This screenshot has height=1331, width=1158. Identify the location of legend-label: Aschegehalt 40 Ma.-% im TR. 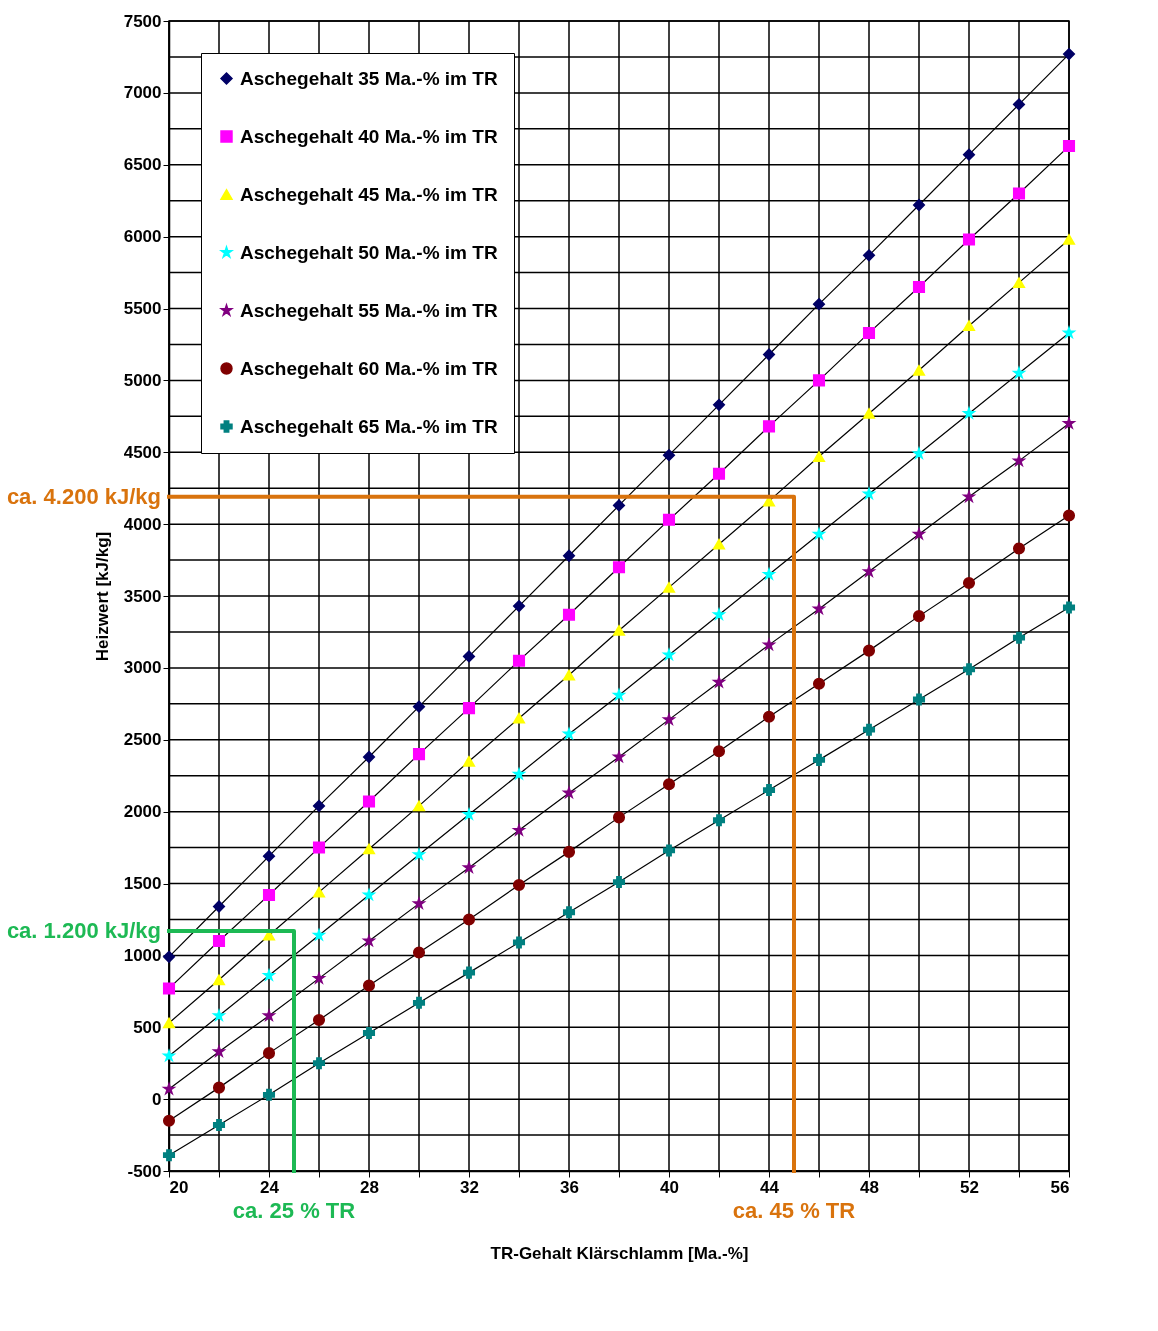
(369, 136).